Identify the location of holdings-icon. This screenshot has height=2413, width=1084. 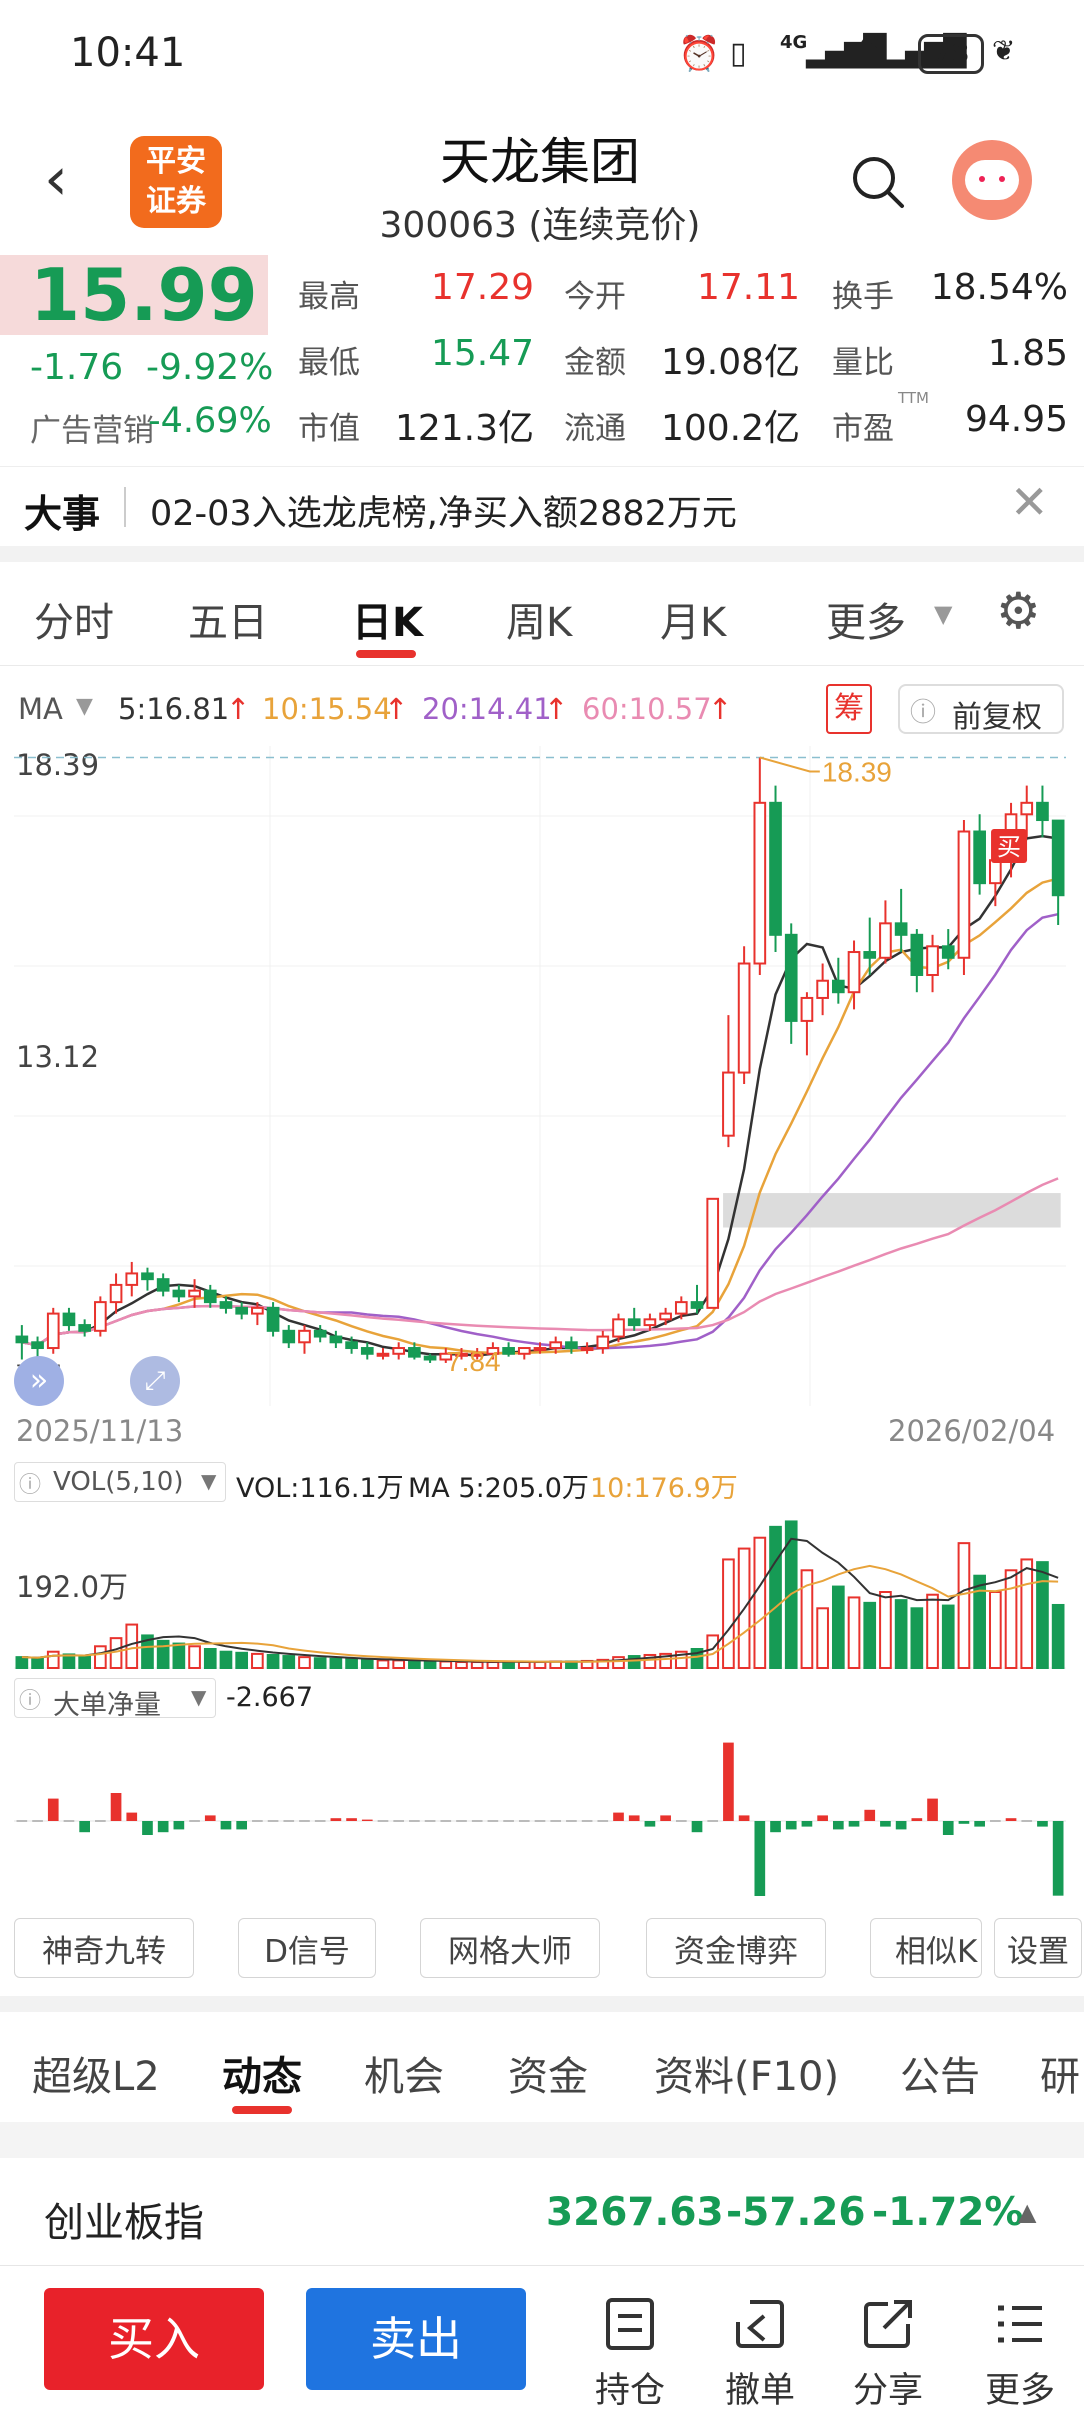
(630, 2324).